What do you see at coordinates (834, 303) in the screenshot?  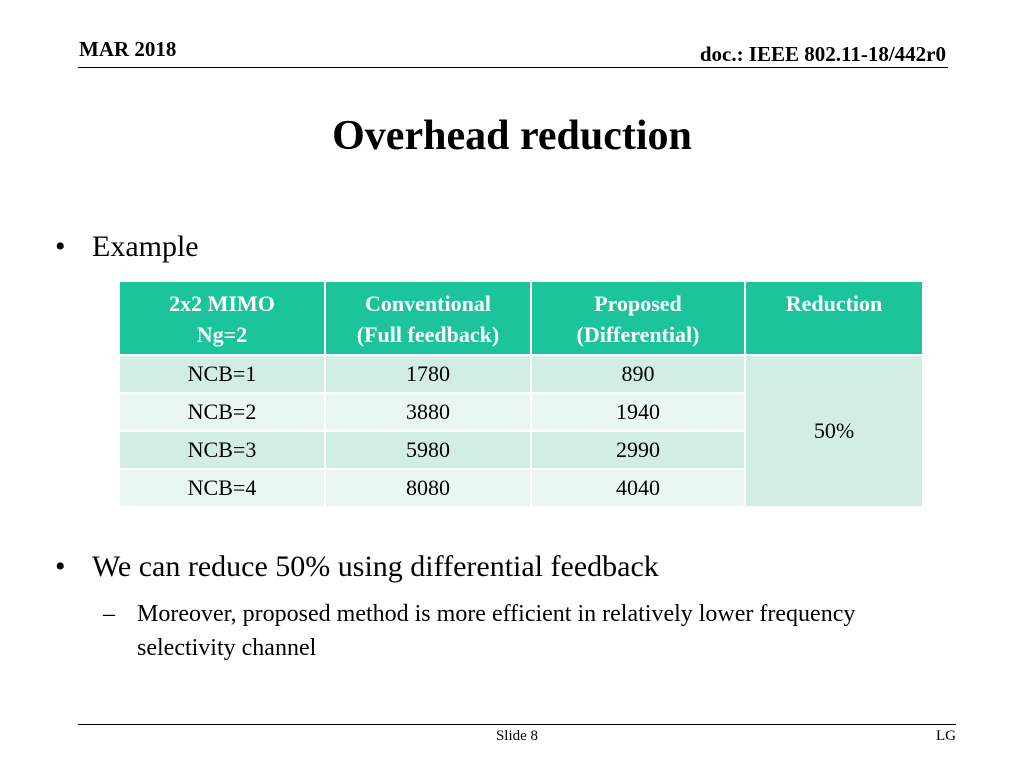 I see `header-reduction-line1: Reduction` at bounding box center [834, 303].